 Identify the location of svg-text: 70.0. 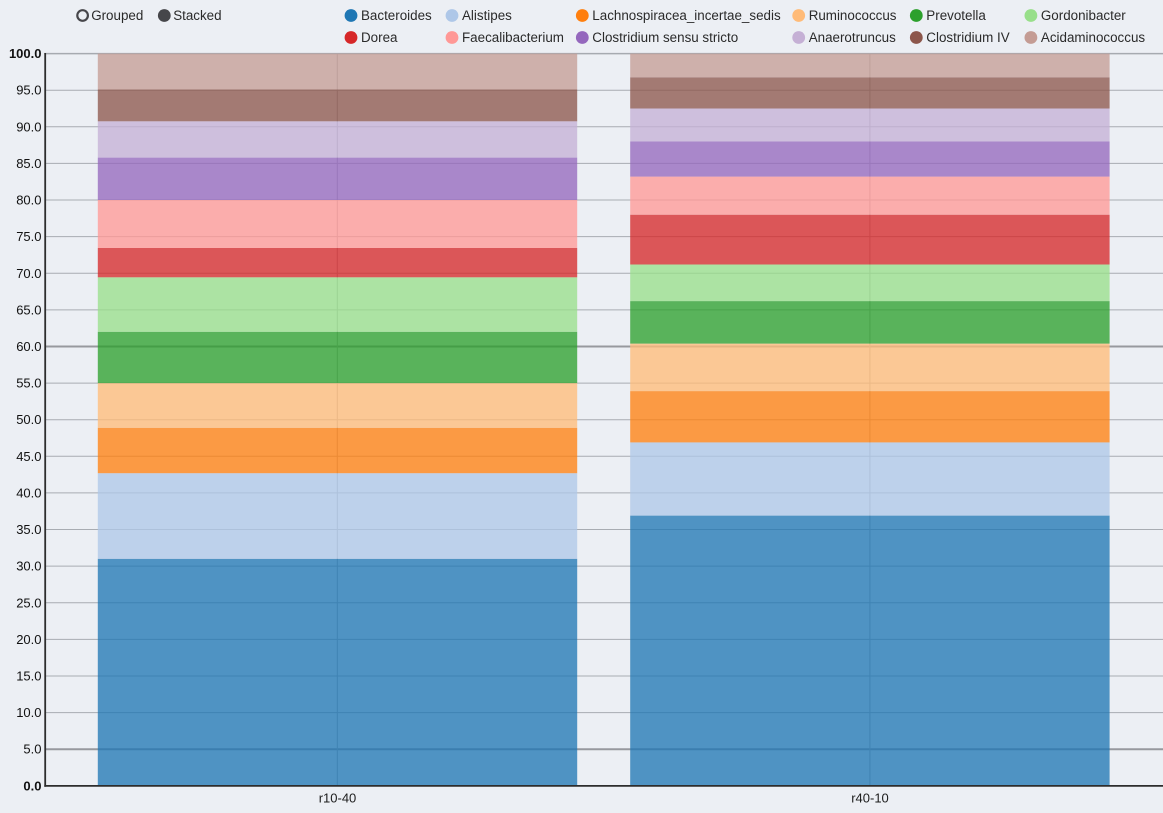
(28, 273).